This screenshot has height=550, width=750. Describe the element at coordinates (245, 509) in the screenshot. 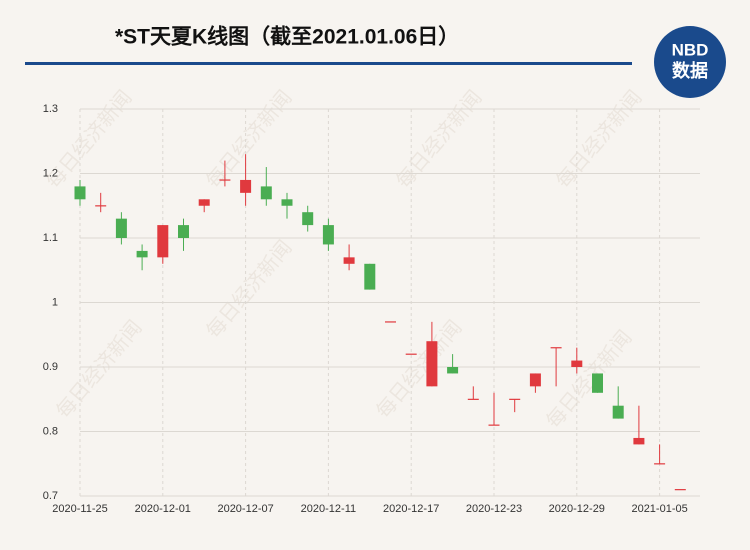

I see `x-tick-label: 2020-12-07` at that location.